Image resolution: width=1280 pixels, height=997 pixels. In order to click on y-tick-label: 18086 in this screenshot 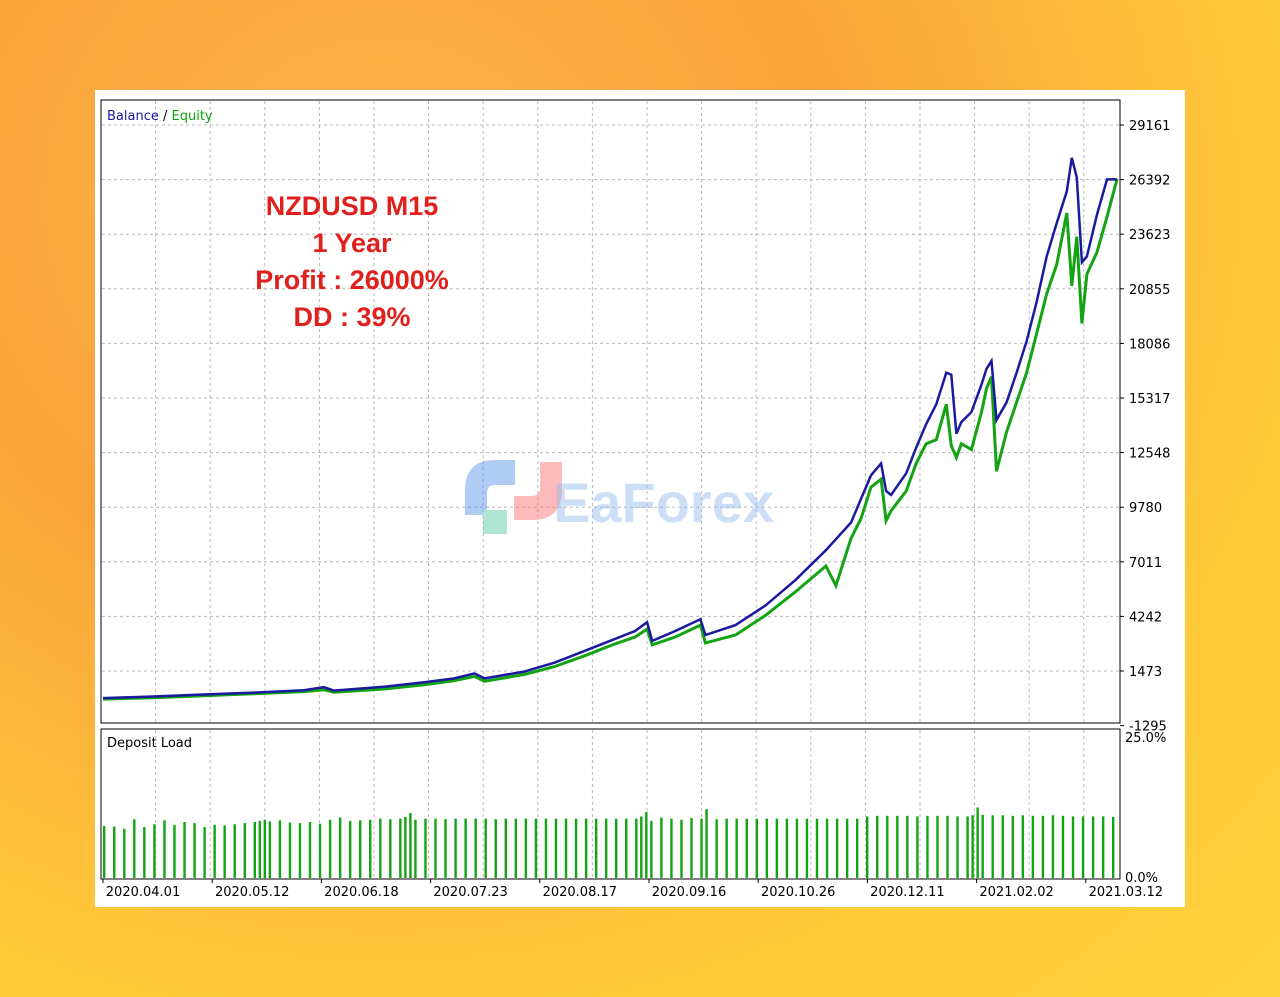, I will do `click(1149, 344)`.